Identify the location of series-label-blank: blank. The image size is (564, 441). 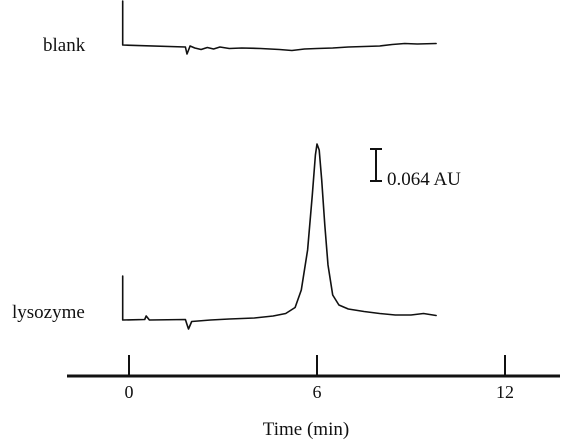
(64, 45).